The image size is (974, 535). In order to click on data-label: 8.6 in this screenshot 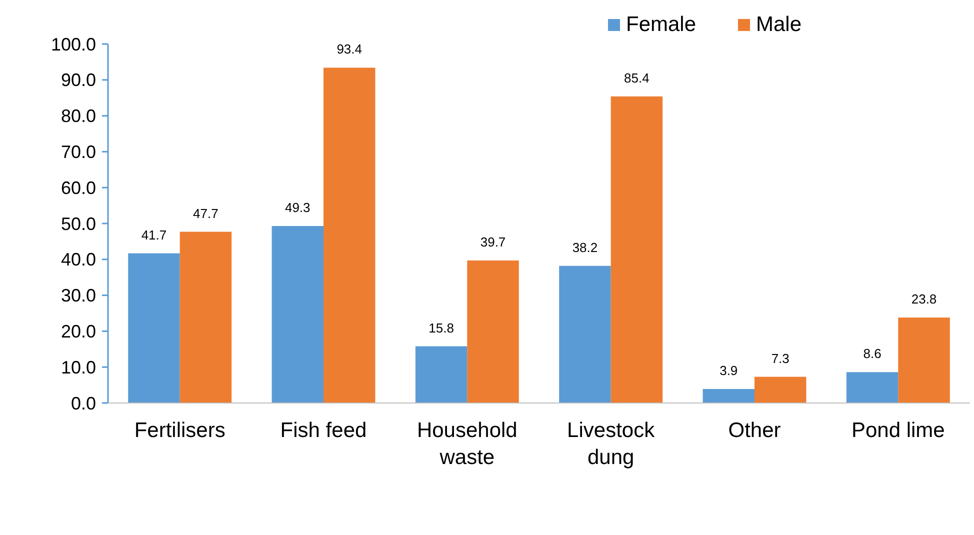, I will do `click(872, 354)`.